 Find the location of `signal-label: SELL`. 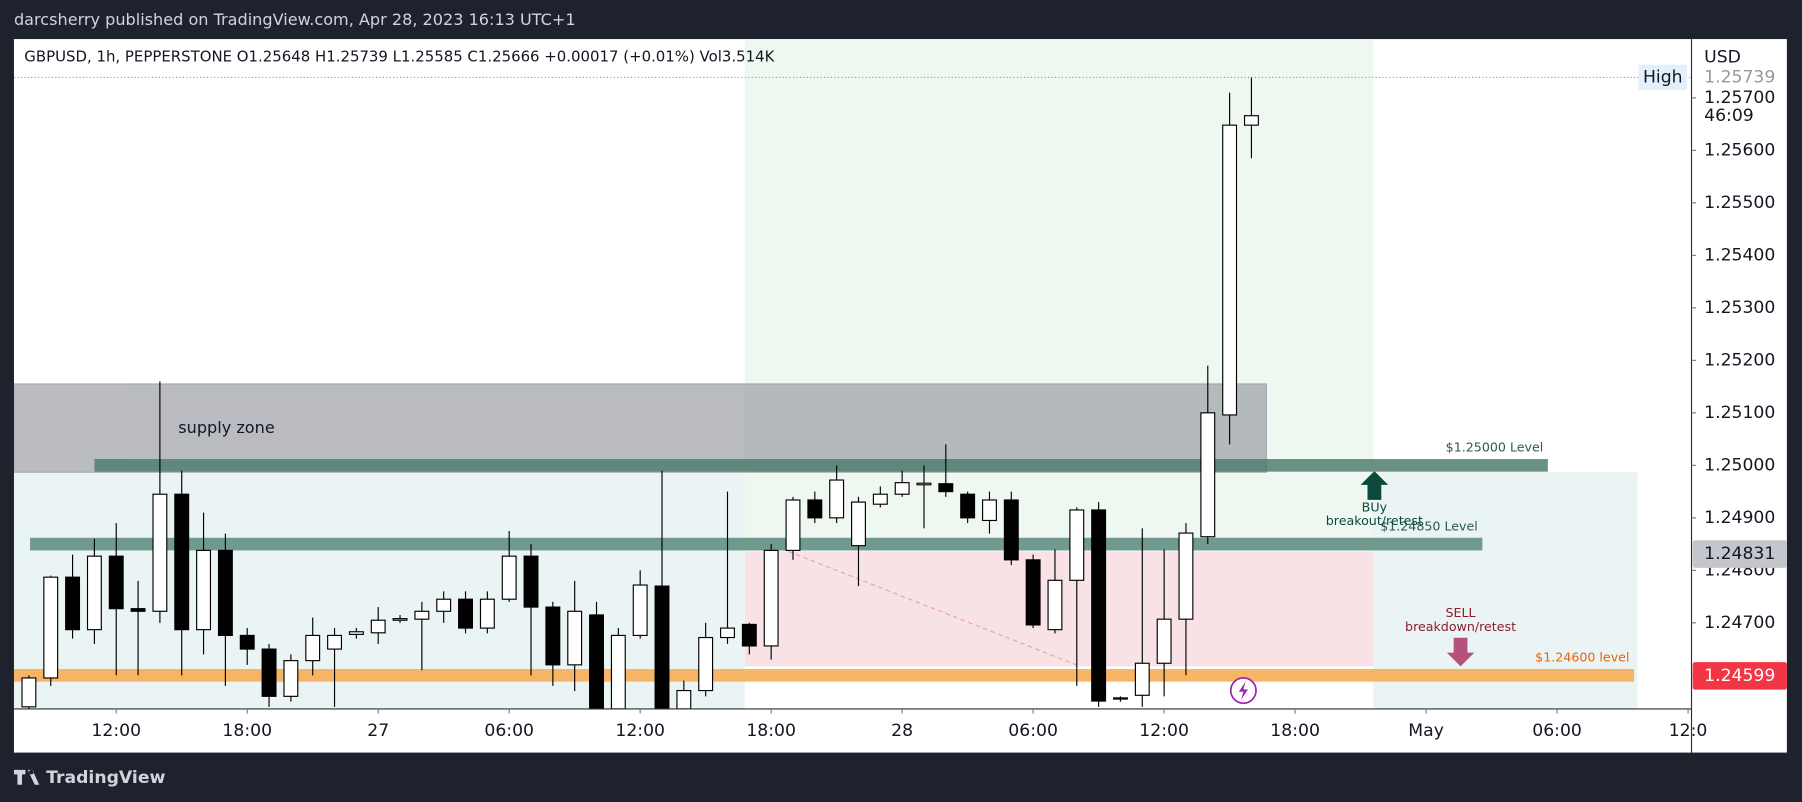

signal-label: SELL is located at coordinates (1461, 612).